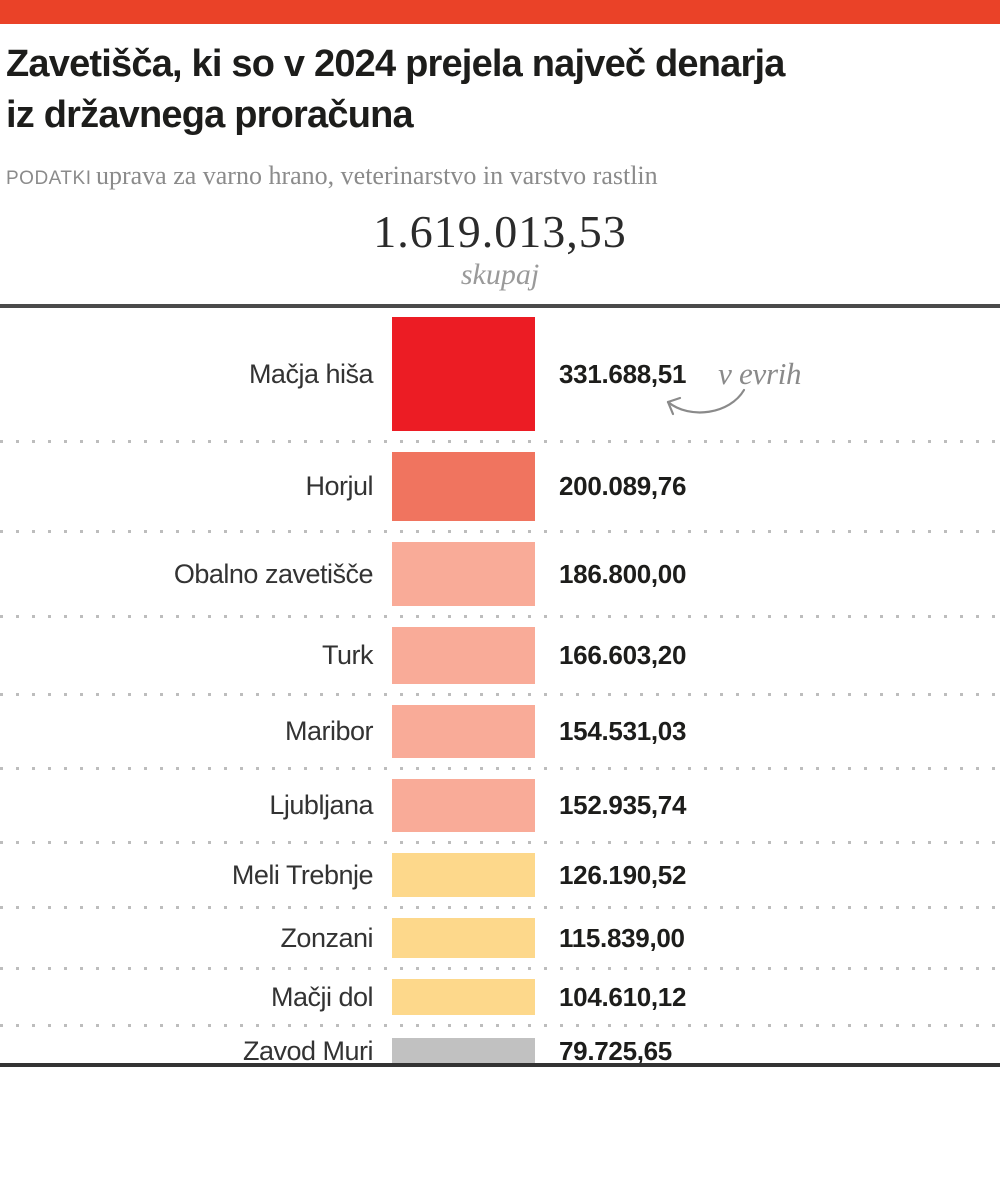  I want to click on amount-value-cell: 154.531,03, so click(622, 731).